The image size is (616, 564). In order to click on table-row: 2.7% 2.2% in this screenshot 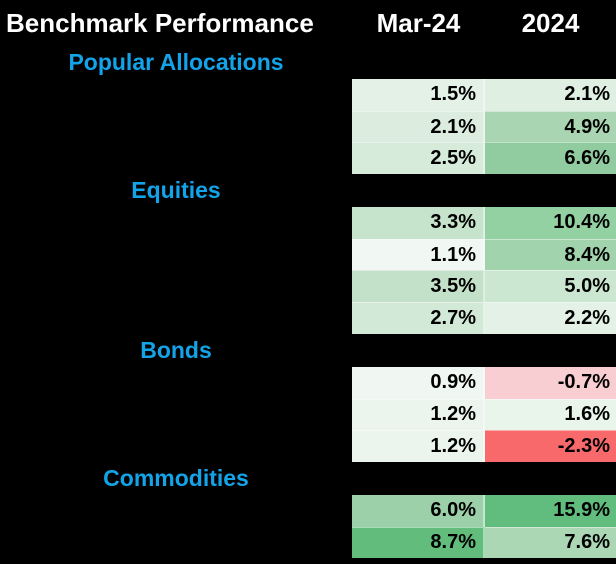, I will do `click(308, 318)`.